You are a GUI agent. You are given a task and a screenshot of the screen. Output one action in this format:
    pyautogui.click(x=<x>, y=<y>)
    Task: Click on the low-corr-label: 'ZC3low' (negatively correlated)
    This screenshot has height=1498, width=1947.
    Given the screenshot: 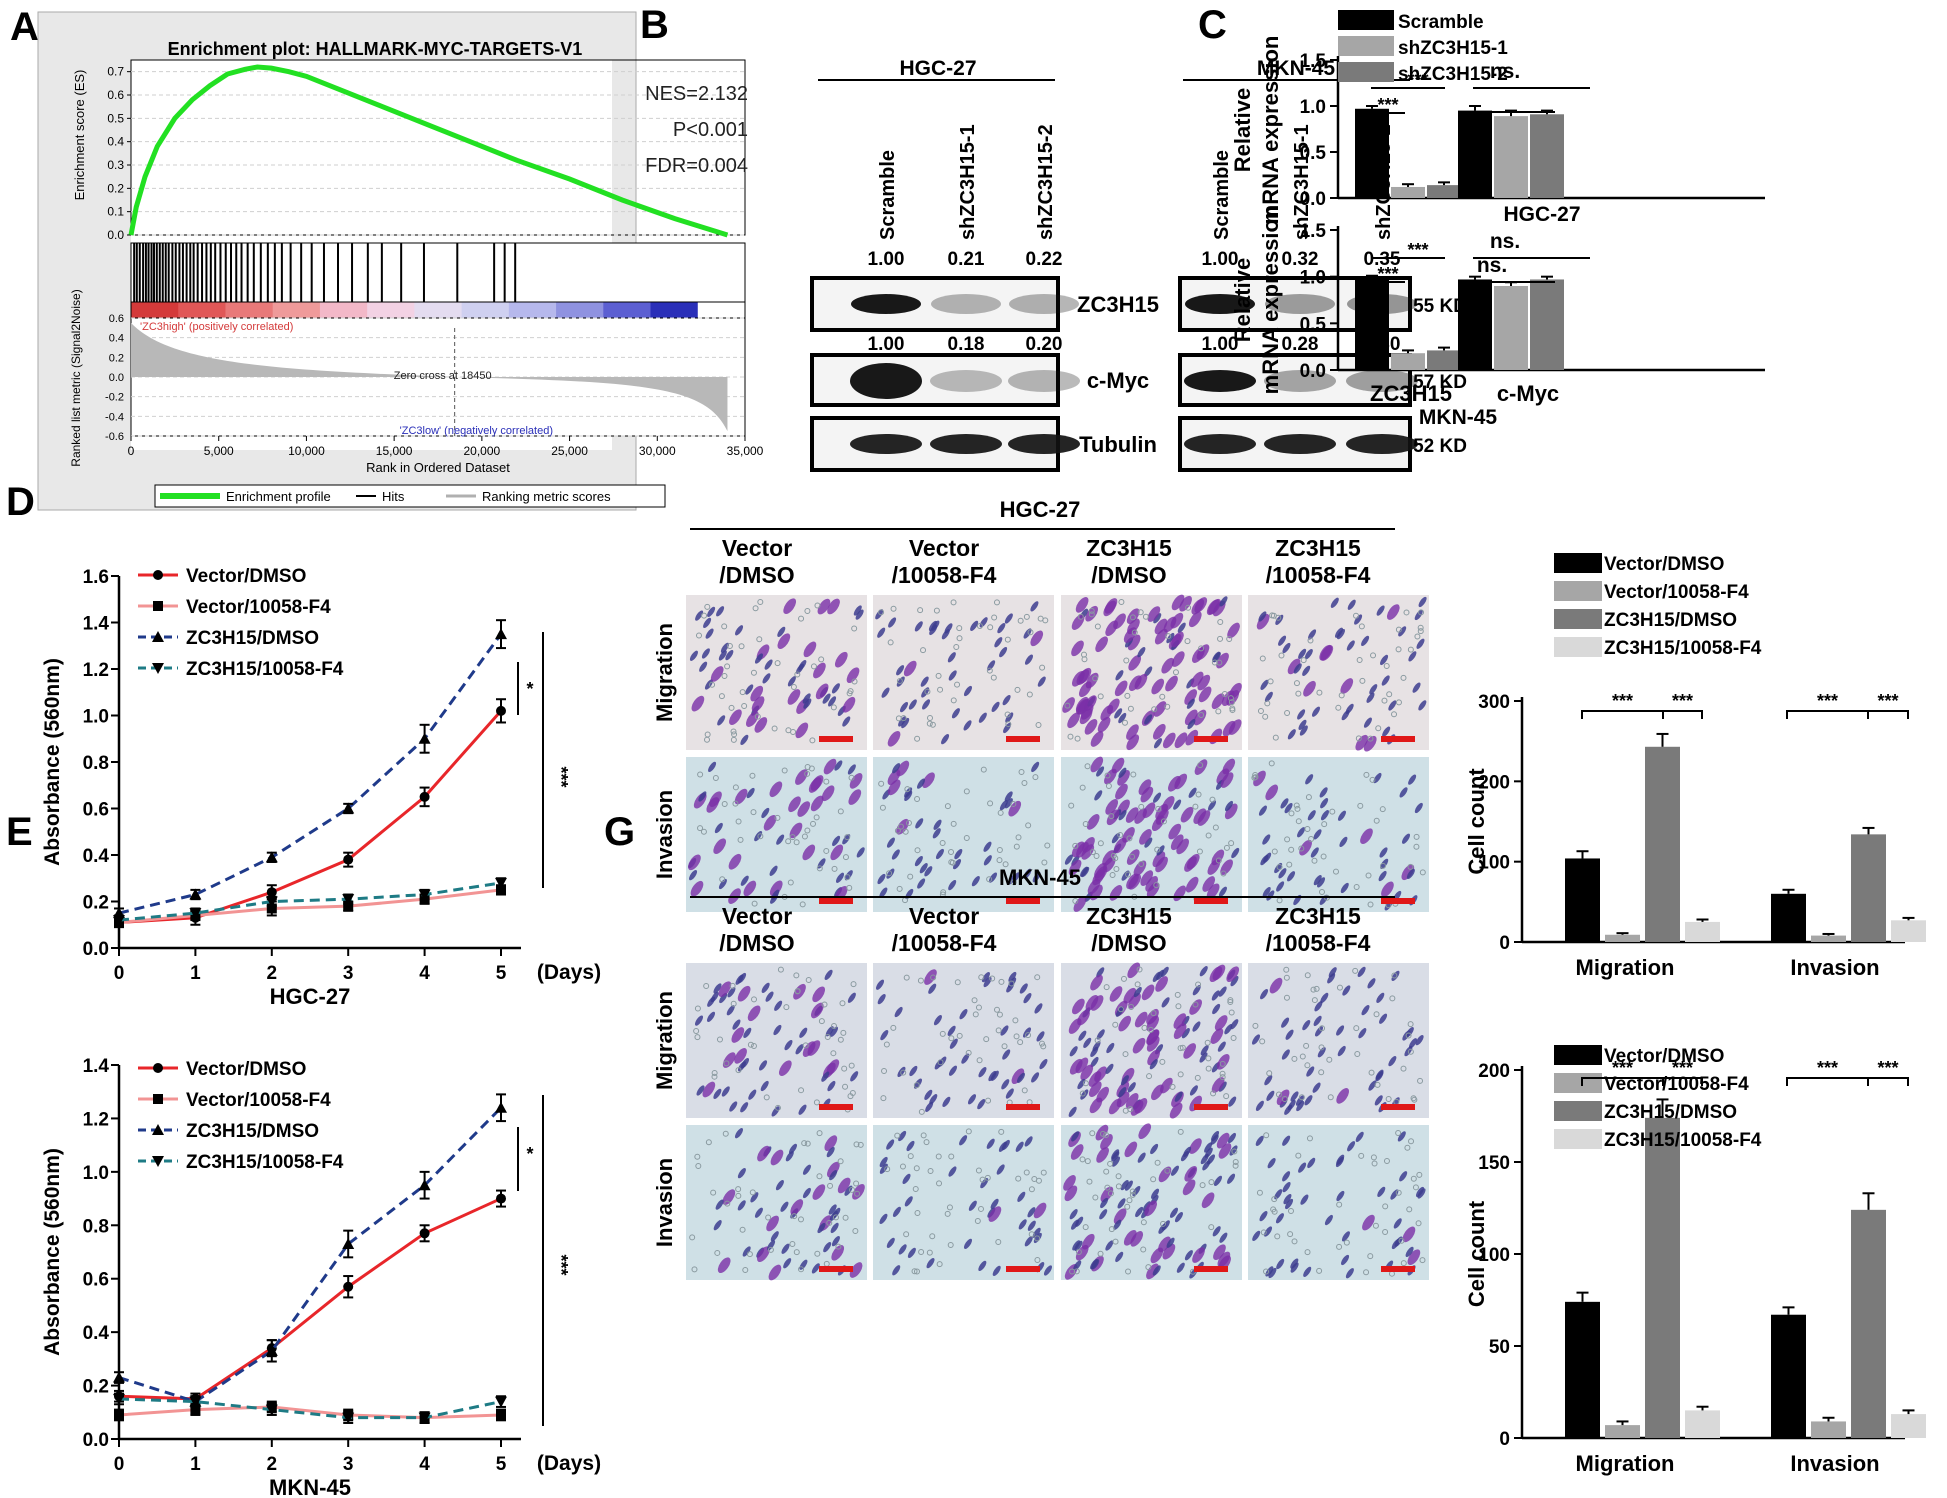 What is the action you would take?
    pyautogui.click(x=476, y=431)
    